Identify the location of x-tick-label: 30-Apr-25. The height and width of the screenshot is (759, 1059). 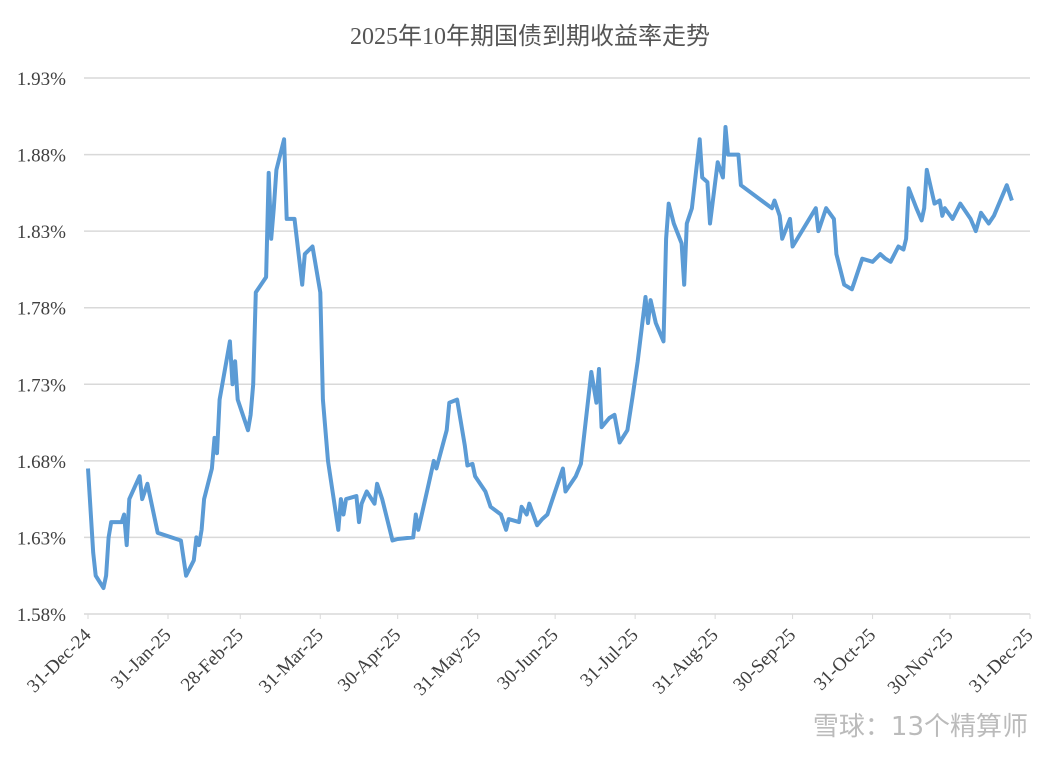
(369, 660).